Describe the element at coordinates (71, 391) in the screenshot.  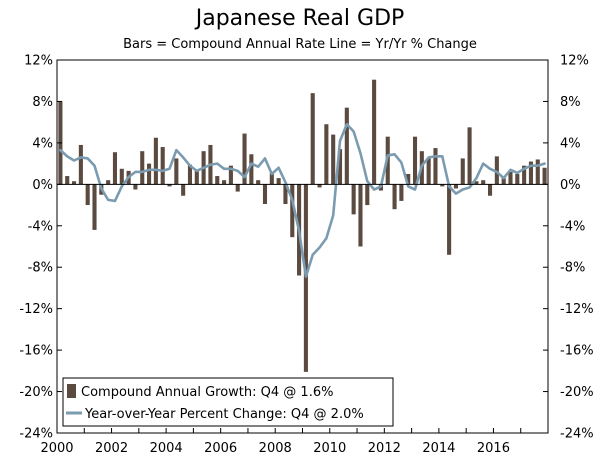
I see `legend-bar-swatch` at that location.